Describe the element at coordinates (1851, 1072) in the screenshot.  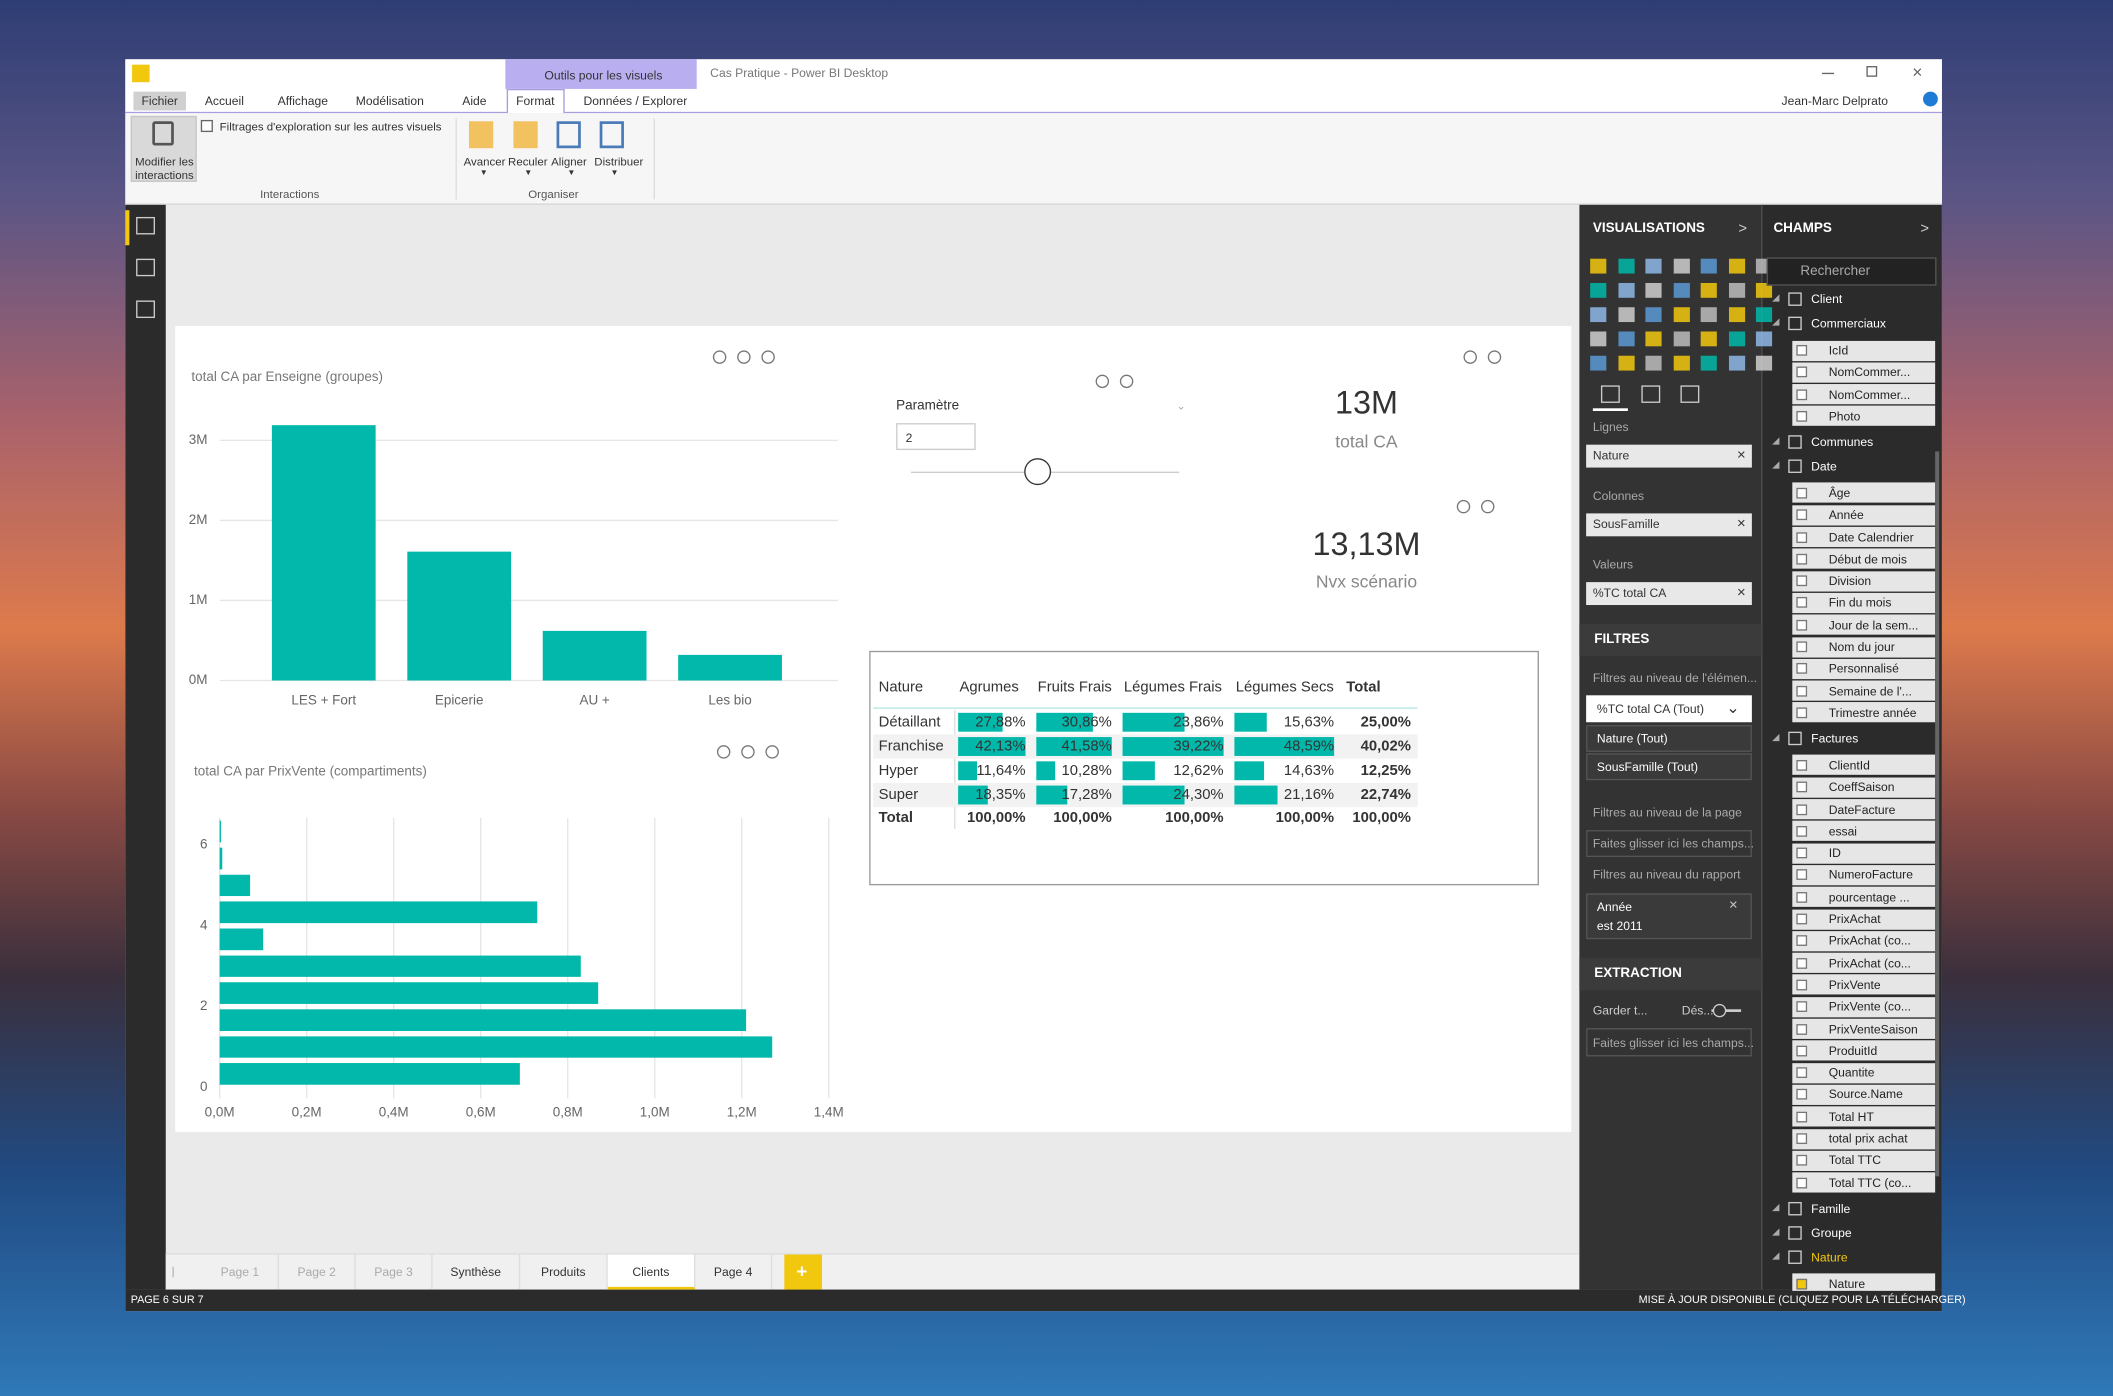
I see `field-name: Quantite` at that location.